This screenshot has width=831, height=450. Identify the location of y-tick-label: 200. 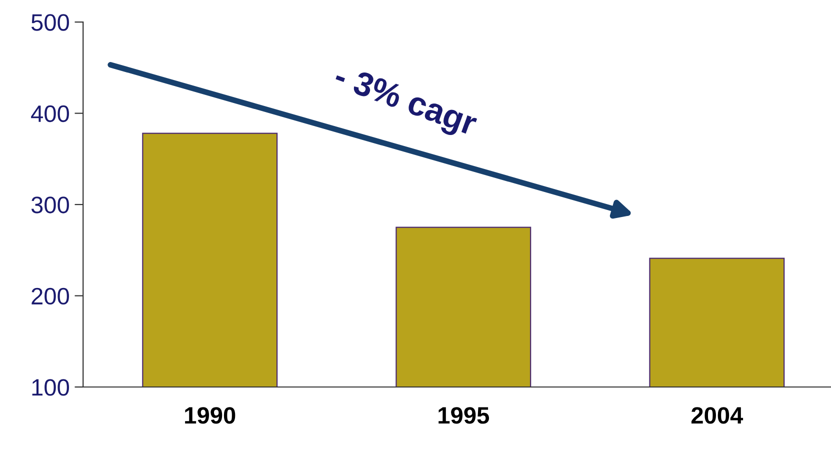
(50, 296).